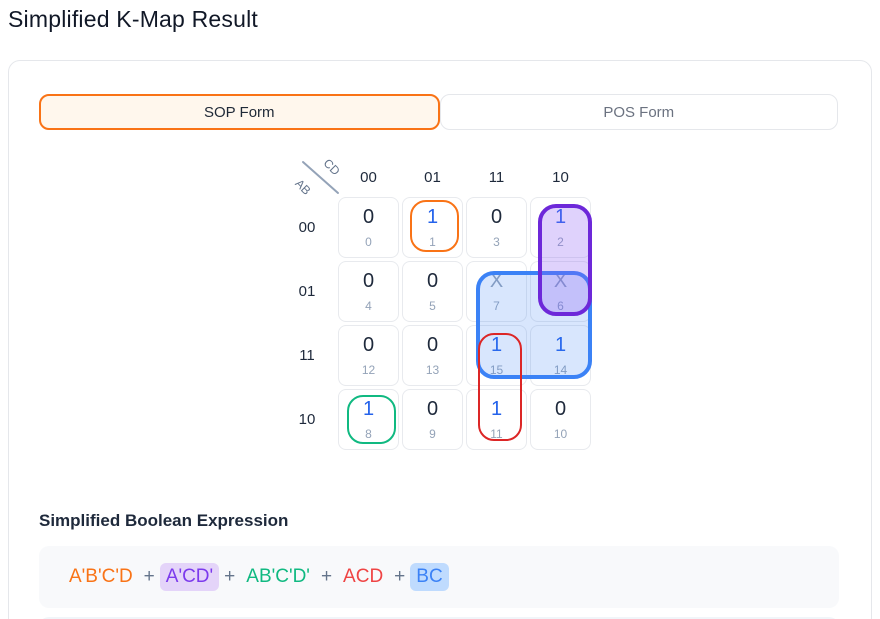  I want to click on form-tabs: SOP Form POS Form, so click(438, 112).